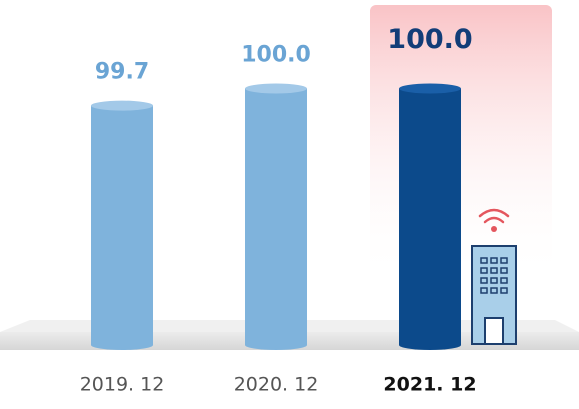  I want to click on value-label: 99.7, so click(122, 72).